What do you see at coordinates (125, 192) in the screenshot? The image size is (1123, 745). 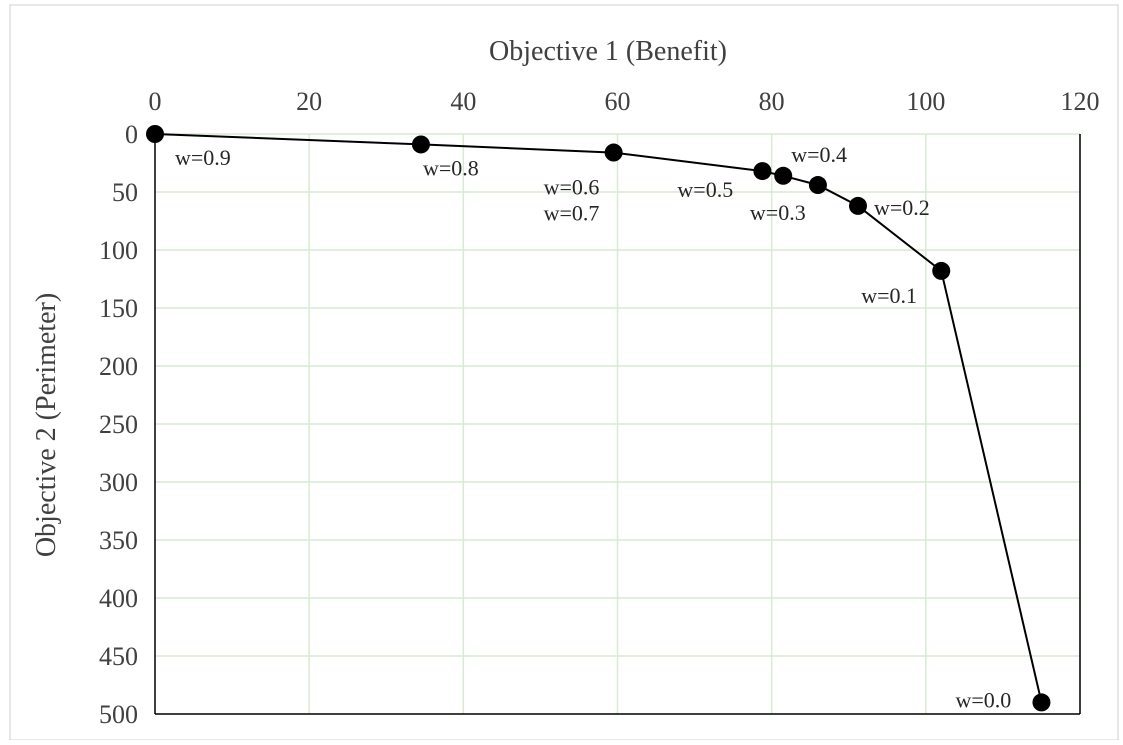 I see `y-tick-label: 50` at bounding box center [125, 192].